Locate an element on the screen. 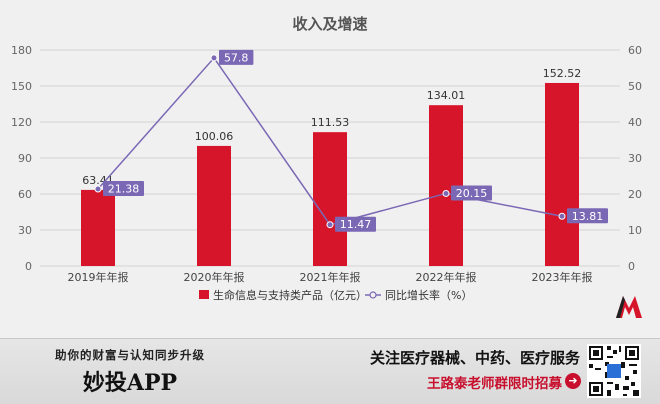 Image resolution: width=660 pixels, height=404 pixels. legend-bar-swatch is located at coordinates (204, 294).